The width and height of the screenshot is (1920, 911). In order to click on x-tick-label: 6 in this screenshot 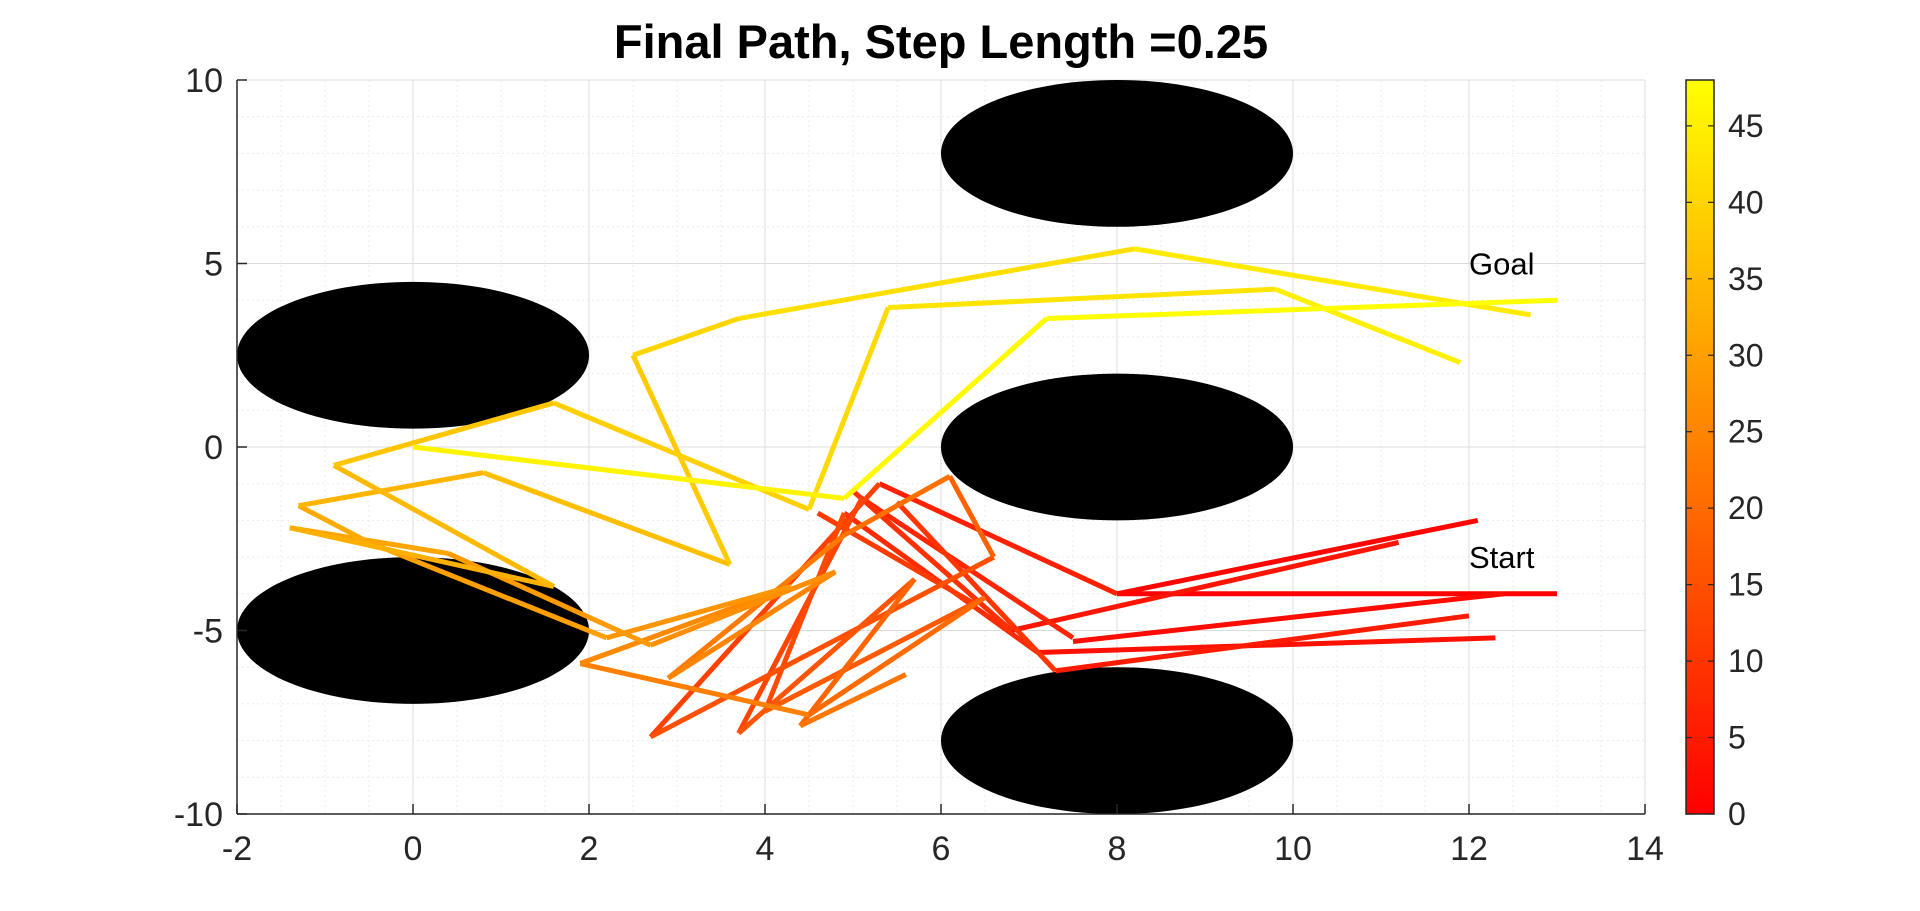, I will do `click(941, 849)`.